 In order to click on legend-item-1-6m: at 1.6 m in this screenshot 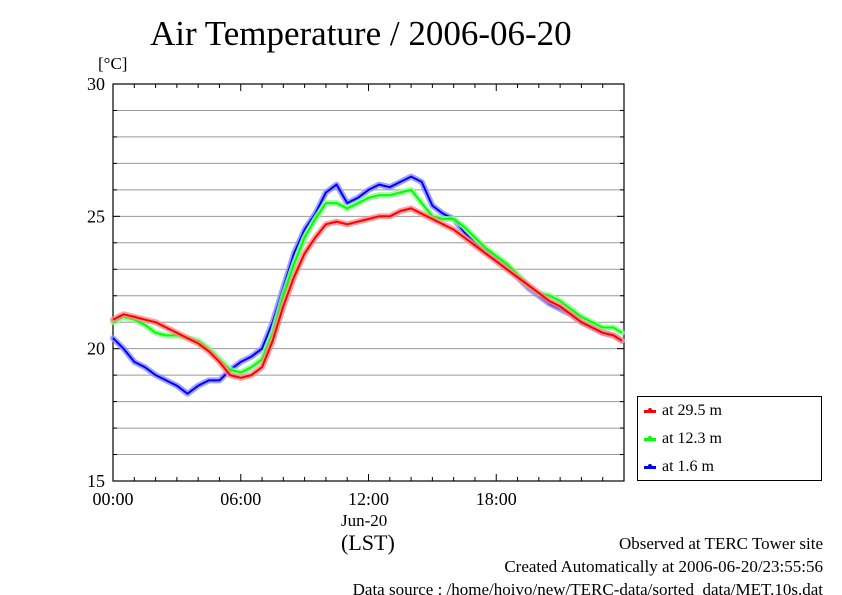, I will do `click(679, 467)`.